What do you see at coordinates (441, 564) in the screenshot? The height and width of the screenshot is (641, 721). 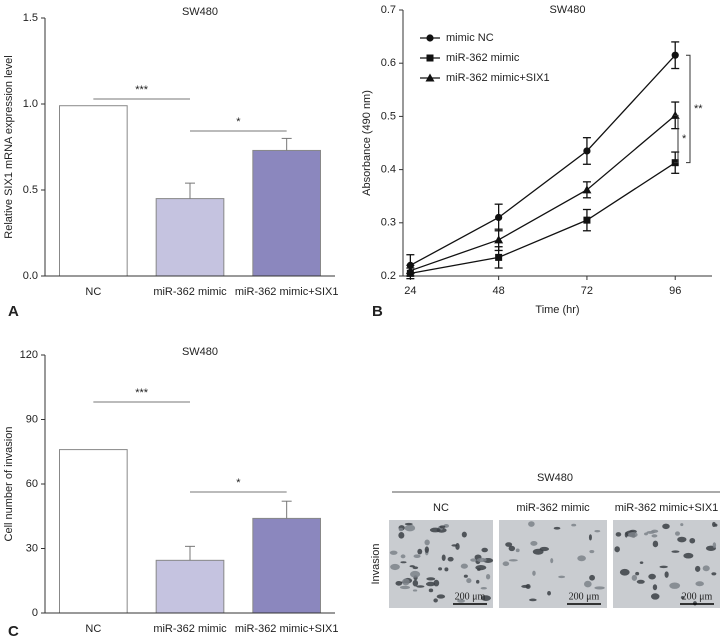 I see `micrograph` at bounding box center [441, 564].